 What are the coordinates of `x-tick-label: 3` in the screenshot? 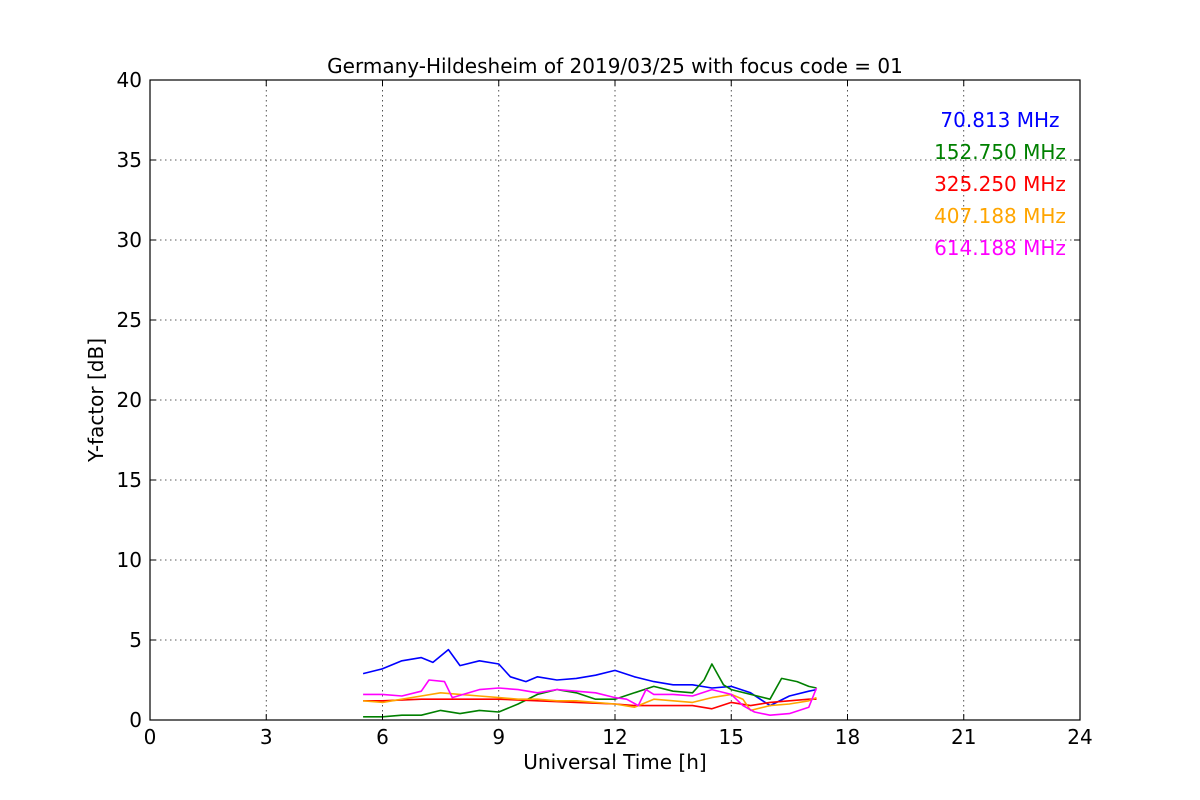 It's located at (266, 737).